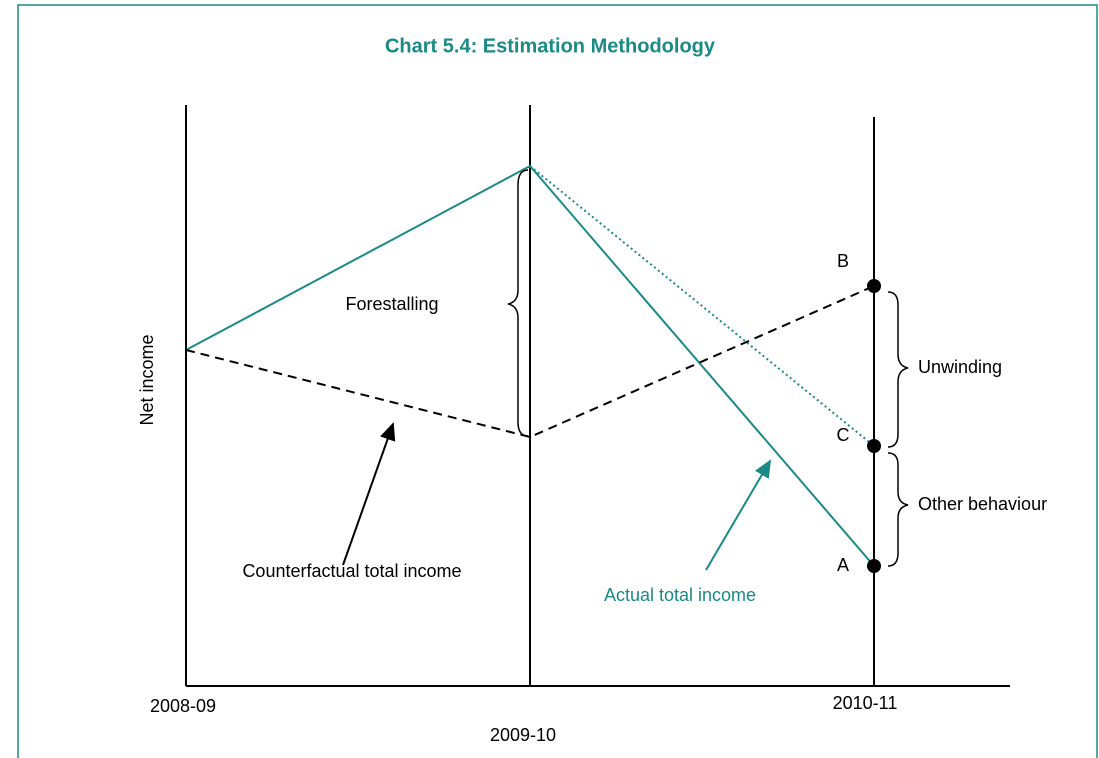 The image size is (1099, 758). Describe the element at coordinates (351, 571) in the screenshot. I see `annotation: Counterfactual total income` at that location.